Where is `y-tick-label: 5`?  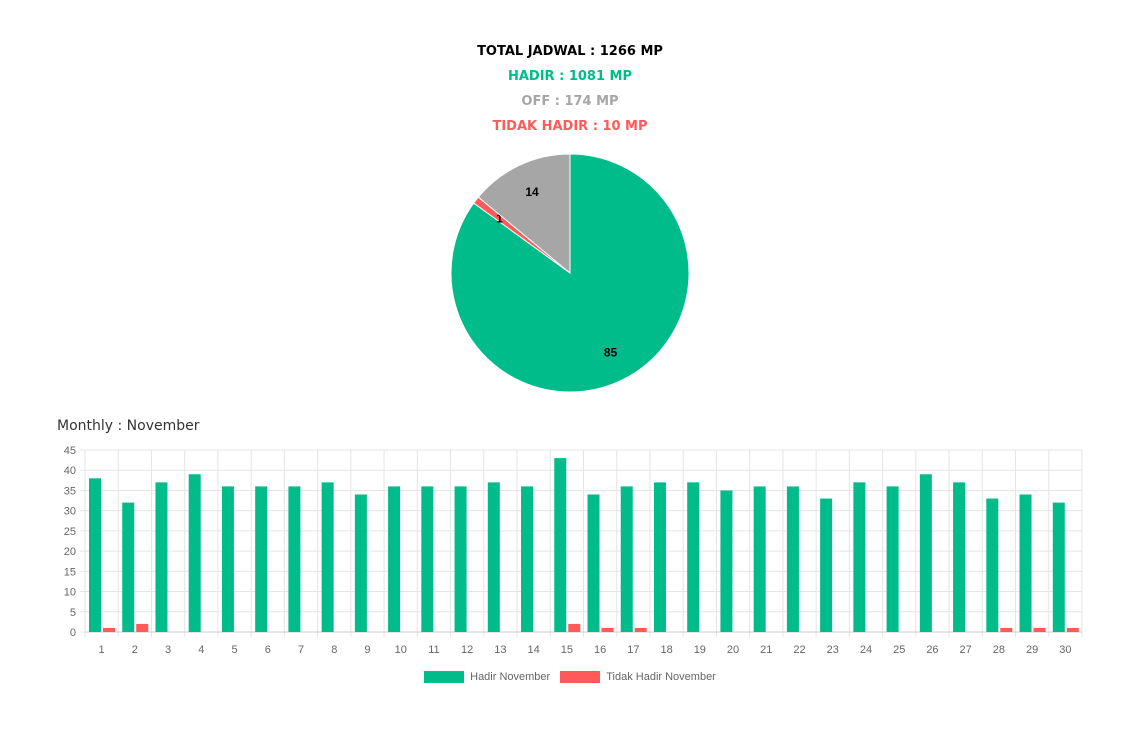 y-tick-label: 5 is located at coordinates (73, 613).